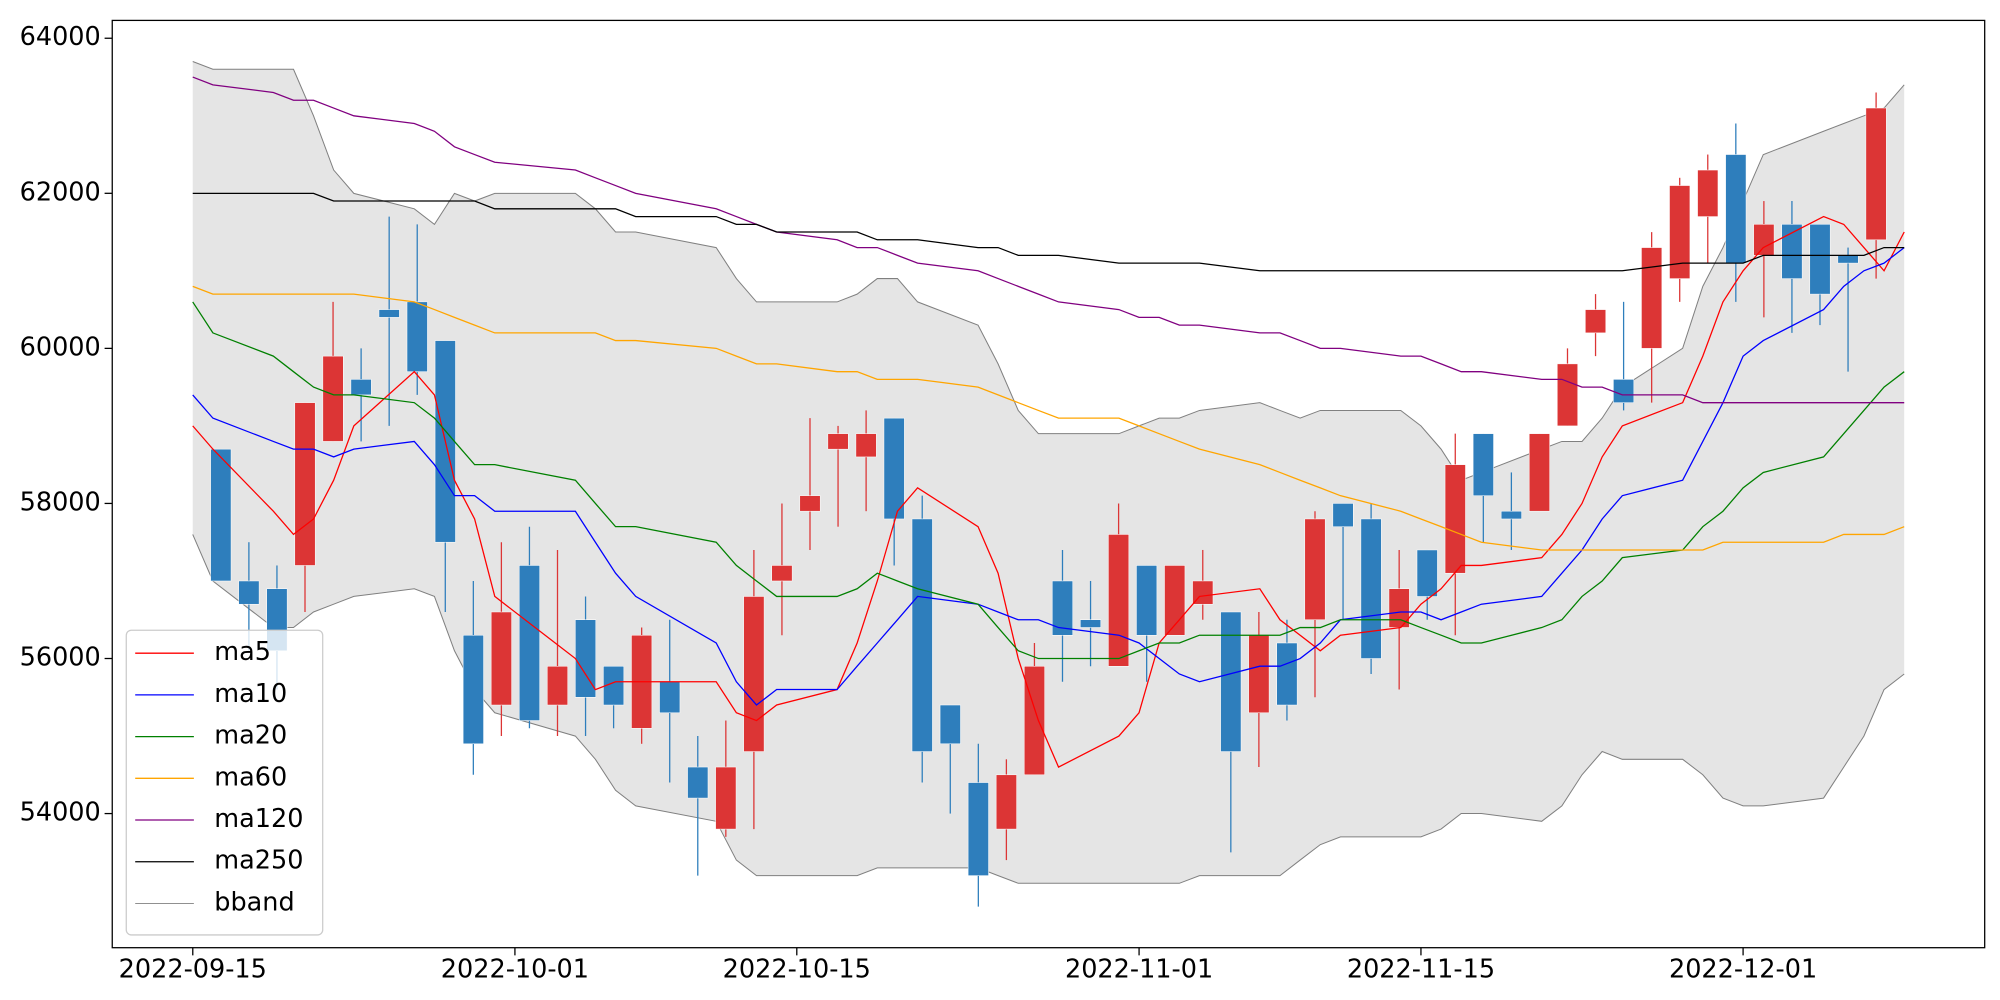 The width and height of the screenshot is (2000, 1000). Describe the element at coordinates (1743, 970) in the screenshot. I see `x-tick-label: 2022-12-01` at that location.